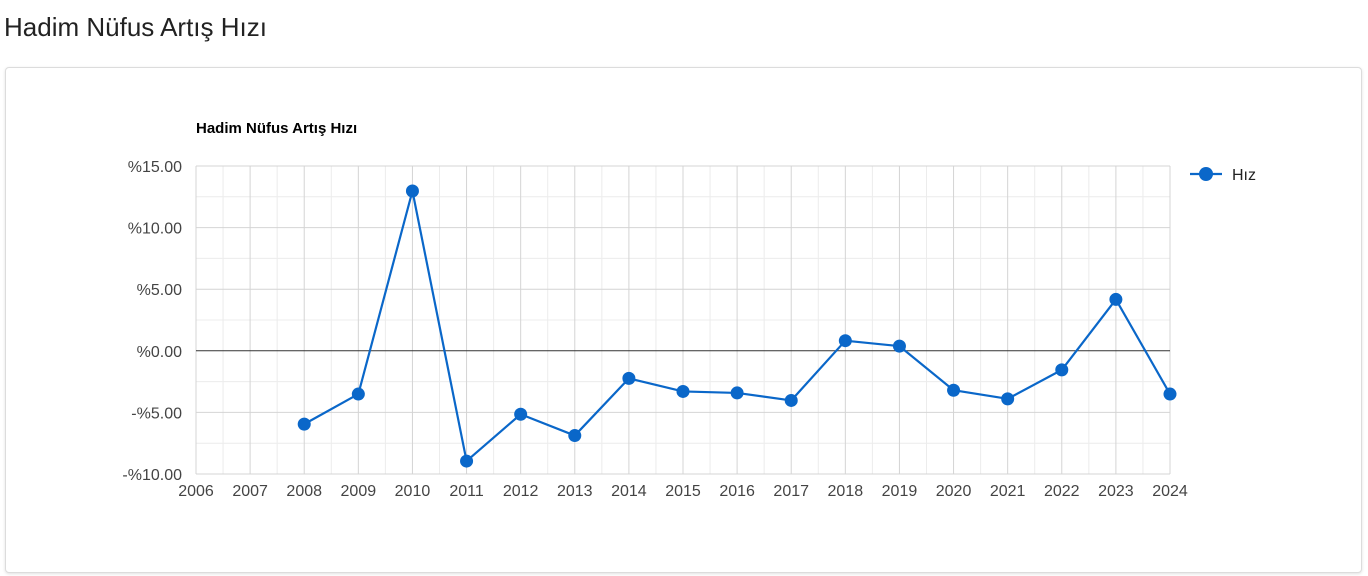  I want to click on data-point: 2016: -3.42, so click(737, 393).